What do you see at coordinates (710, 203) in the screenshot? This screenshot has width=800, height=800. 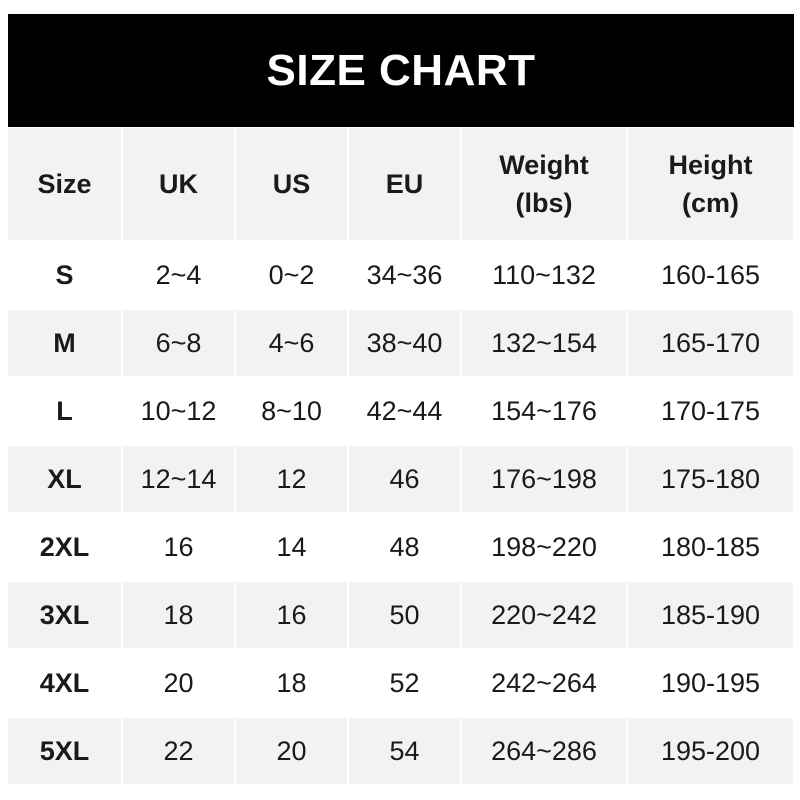 I see `column-header-text: (cm)` at bounding box center [710, 203].